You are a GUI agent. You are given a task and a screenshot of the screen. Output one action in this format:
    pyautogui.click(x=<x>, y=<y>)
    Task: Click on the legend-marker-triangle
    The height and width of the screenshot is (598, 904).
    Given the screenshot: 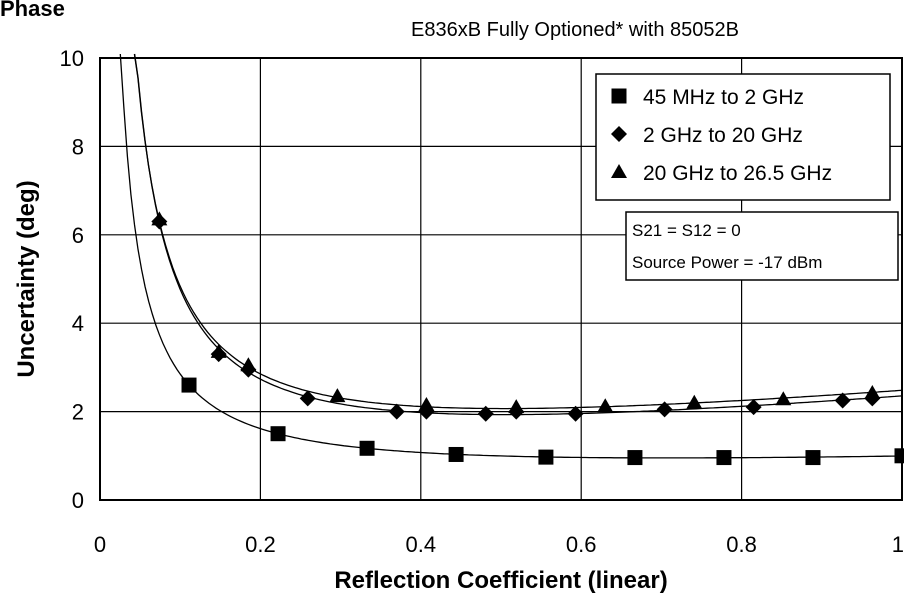 What is the action you would take?
    pyautogui.click(x=619, y=171)
    